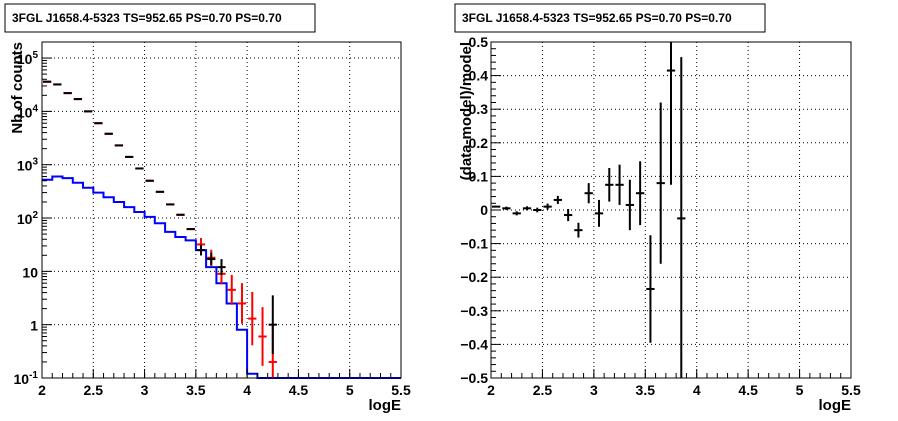 This screenshot has height=421, width=898. What do you see at coordinates (466, 111) in the screenshot?
I see `right-y-axis-label: (data-model)/model` at bounding box center [466, 111].